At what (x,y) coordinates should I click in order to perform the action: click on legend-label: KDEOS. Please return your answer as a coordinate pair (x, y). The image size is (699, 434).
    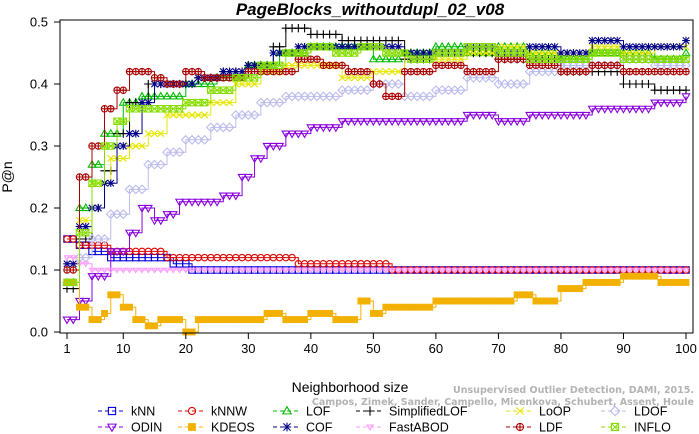
    Looking at the image, I should click on (233, 427).